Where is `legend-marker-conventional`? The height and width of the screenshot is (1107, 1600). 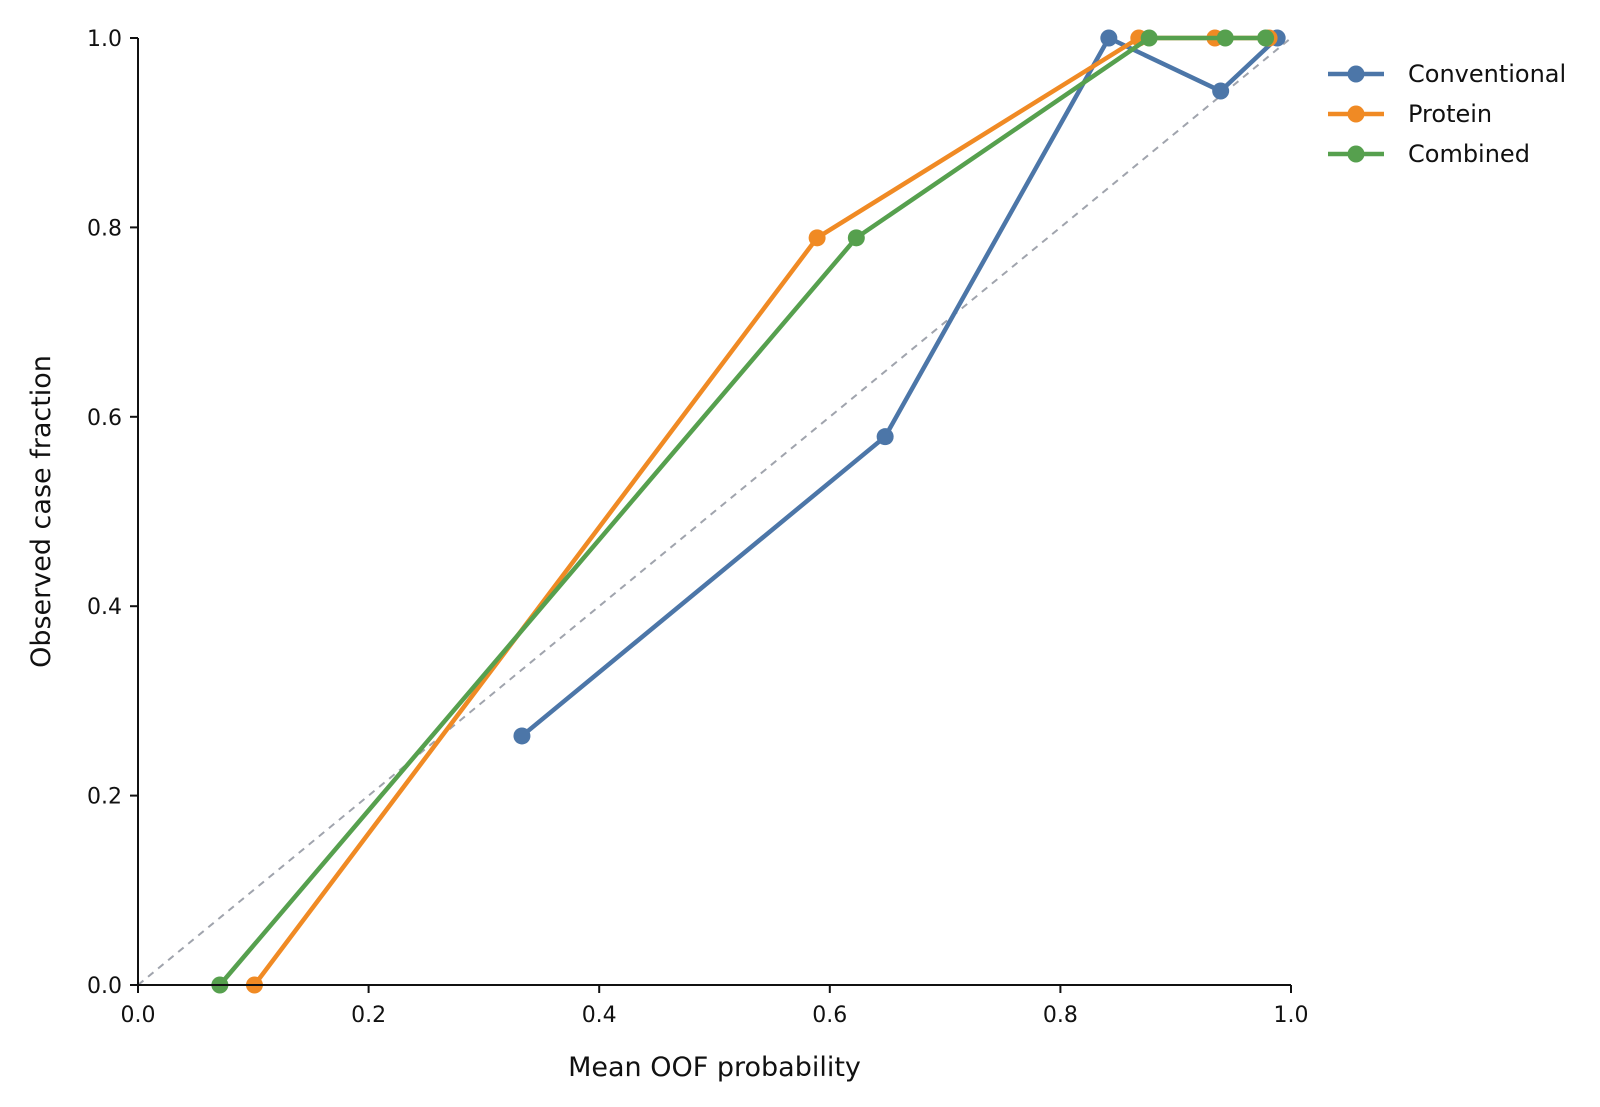
legend-marker-conventional is located at coordinates (1356, 74).